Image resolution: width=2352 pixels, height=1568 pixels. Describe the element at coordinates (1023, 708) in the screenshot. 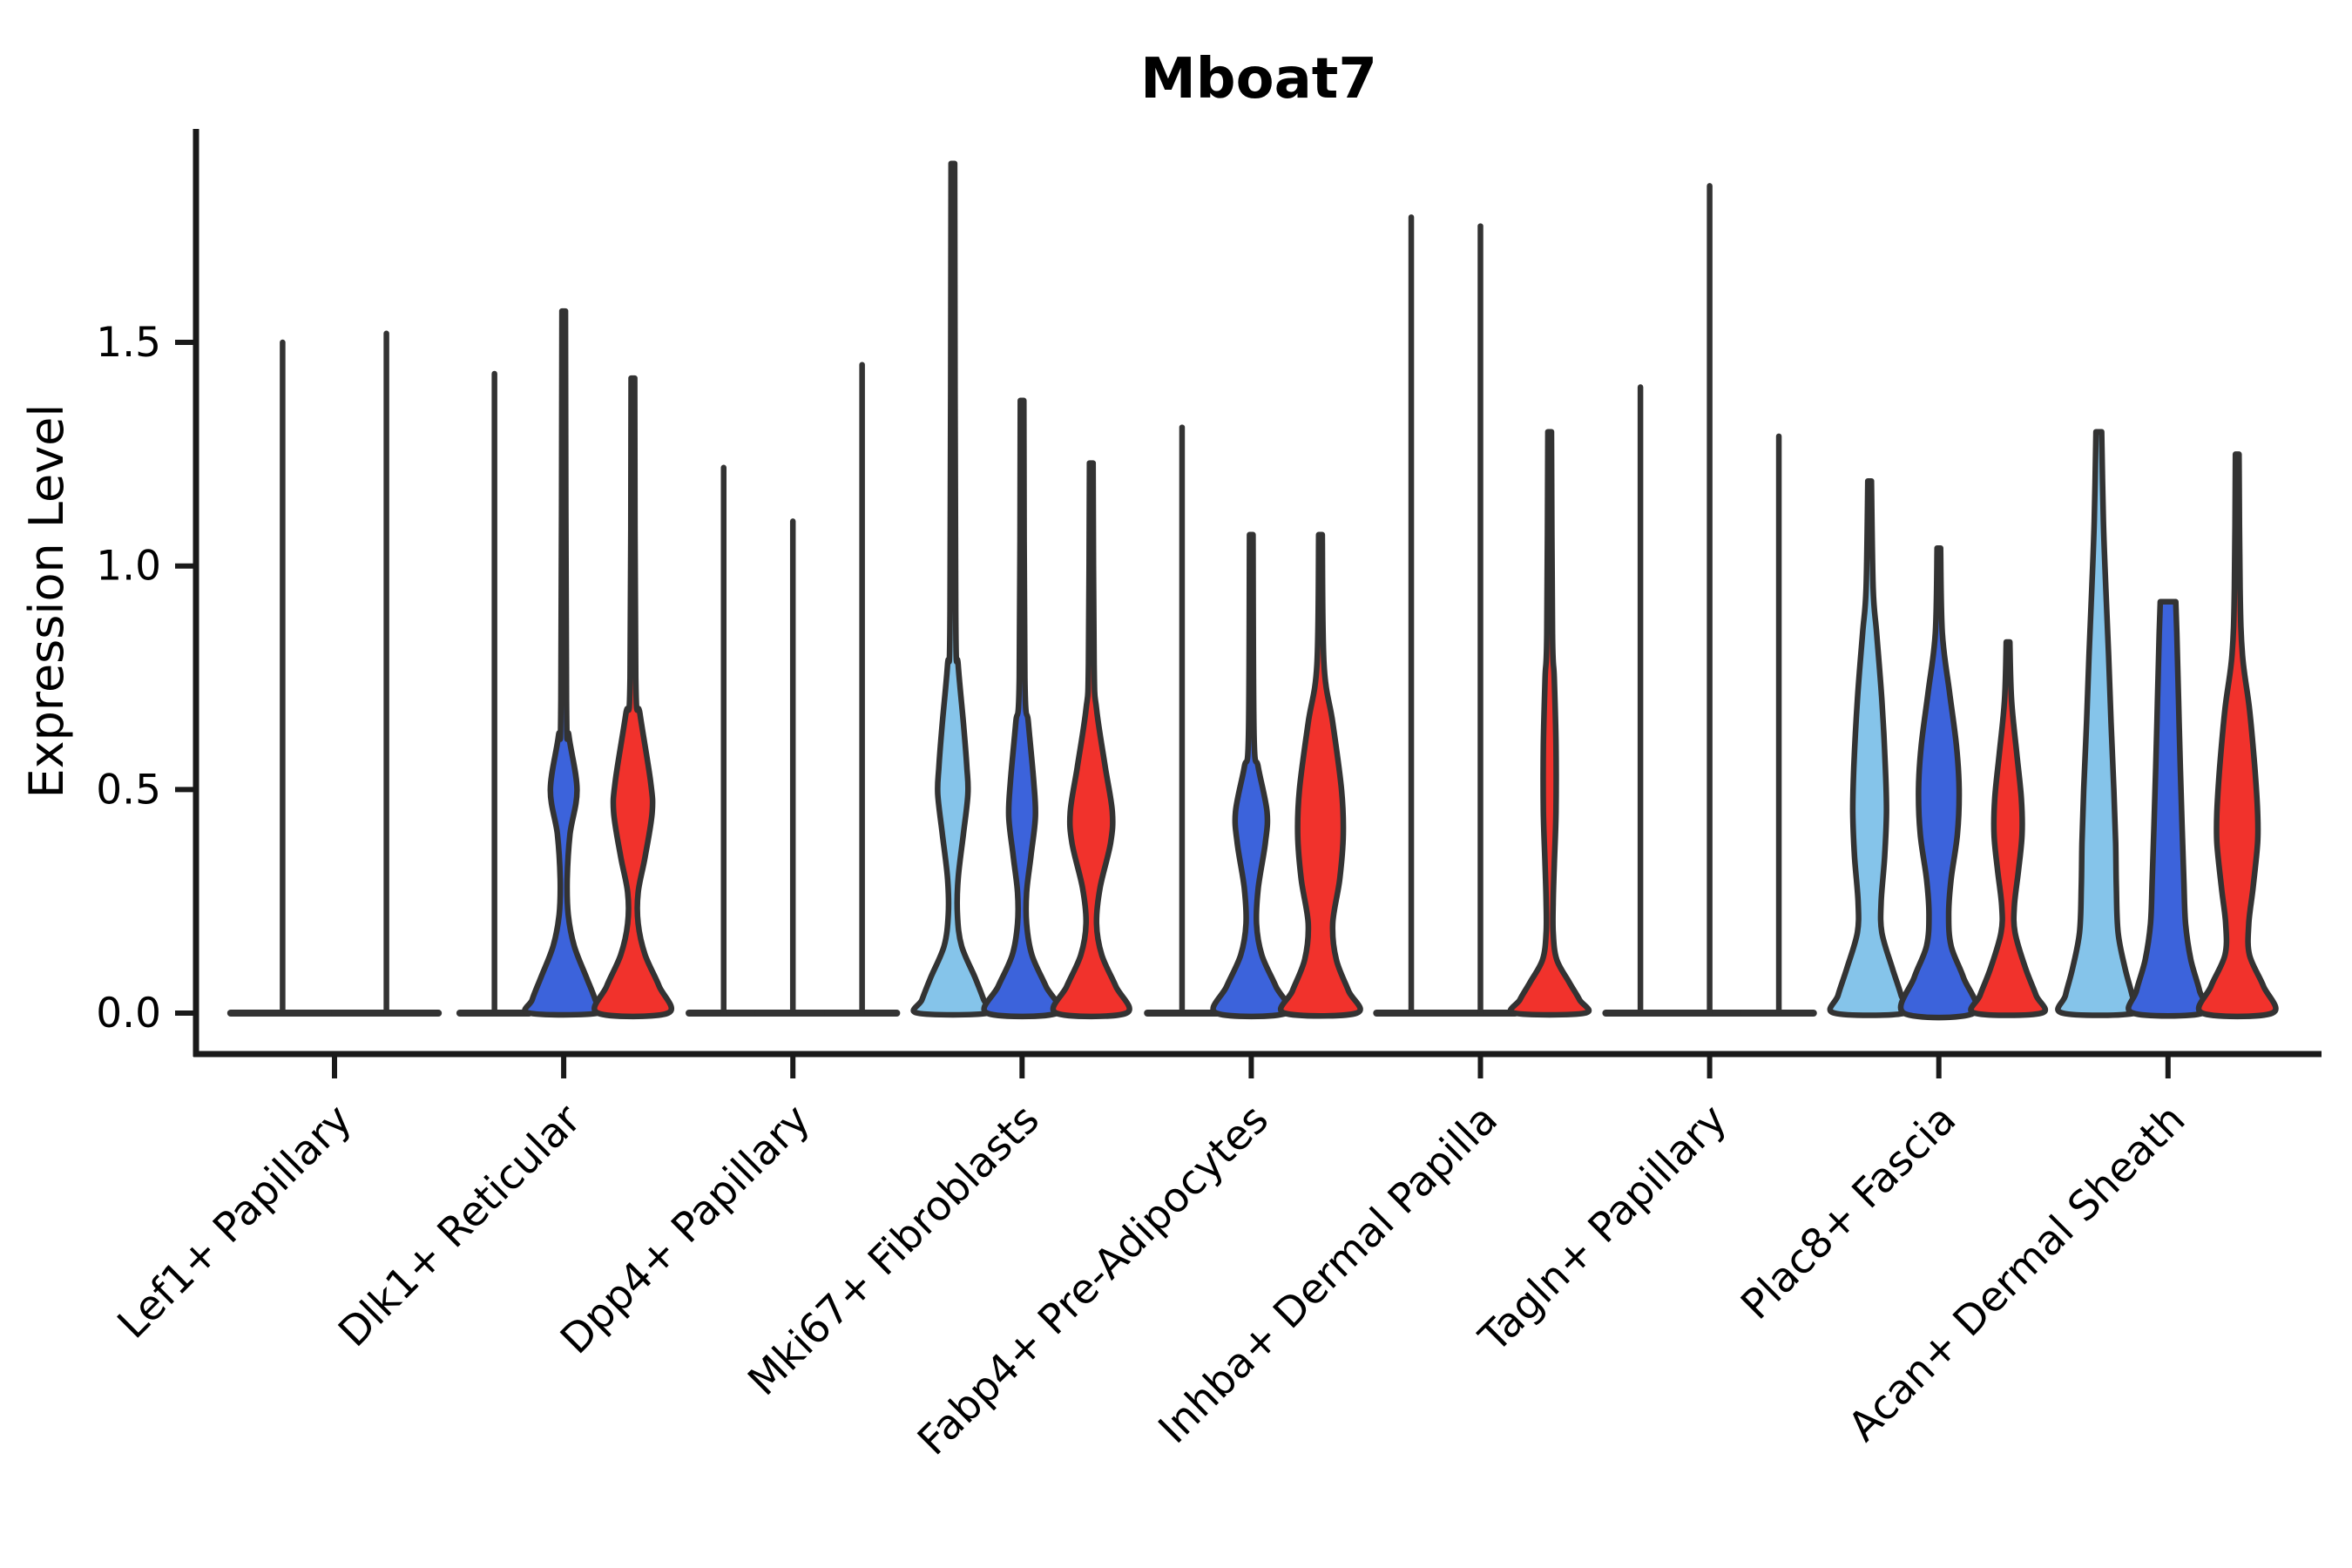

I see `violin-3-dark_blue` at that location.